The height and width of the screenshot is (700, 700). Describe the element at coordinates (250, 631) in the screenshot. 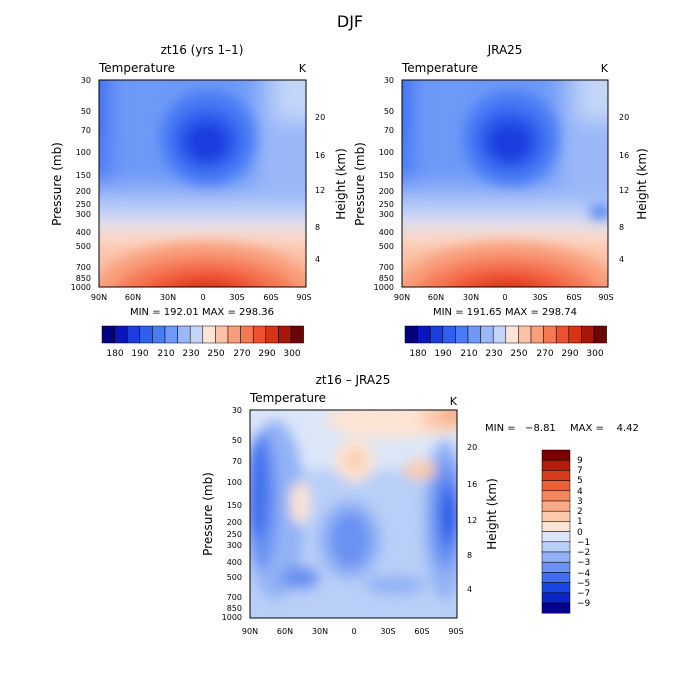

I see `x-tick-label: 90N` at that location.